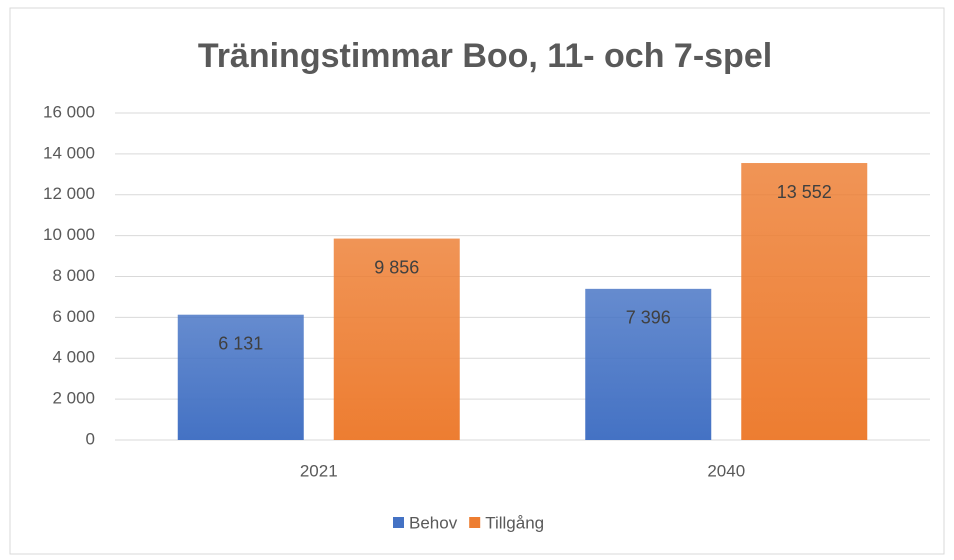  Describe the element at coordinates (485, 56) in the screenshot. I see `chart-title: Träningstimmar Boo, 11- och 7-spel` at that location.